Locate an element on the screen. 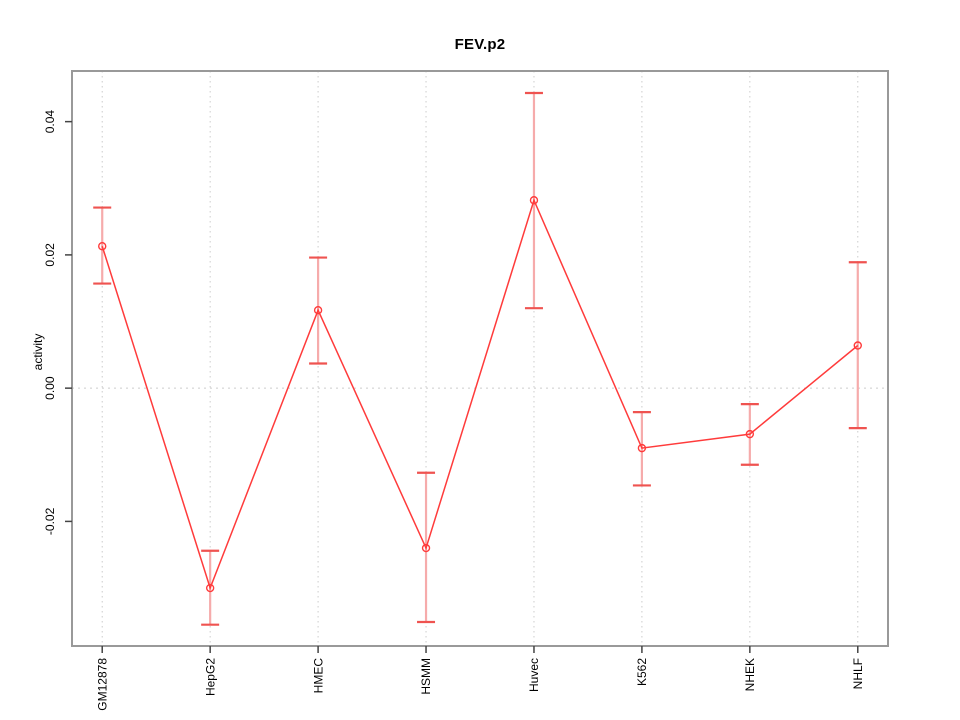  x-axis: GM12878 HepG2 HMEC HSMM Huvec K562 NHEK NHLF is located at coordinates (480, 678).